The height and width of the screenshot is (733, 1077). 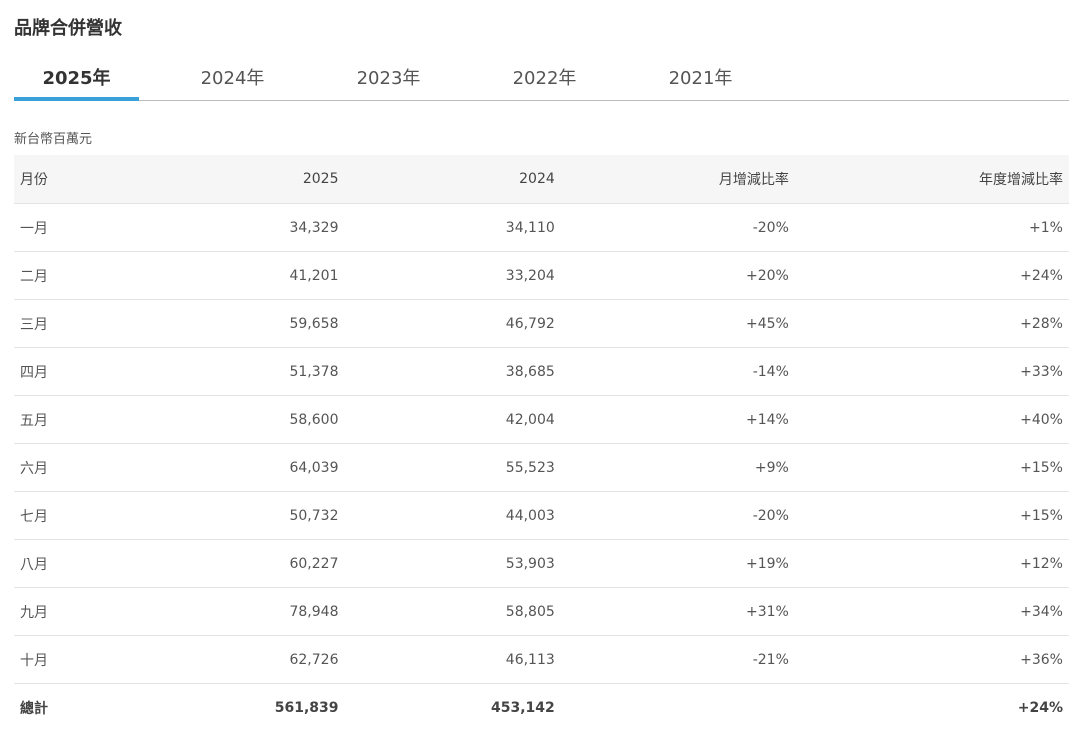 What do you see at coordinates (34, 708) in the screenshot?
I see `table-cell: 總計` at bounding box center [34, 708].